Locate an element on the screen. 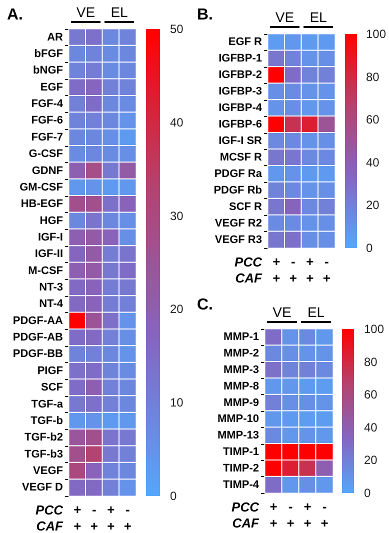  y-tick-label: FGF-7 is located at coordinates (47, 137).